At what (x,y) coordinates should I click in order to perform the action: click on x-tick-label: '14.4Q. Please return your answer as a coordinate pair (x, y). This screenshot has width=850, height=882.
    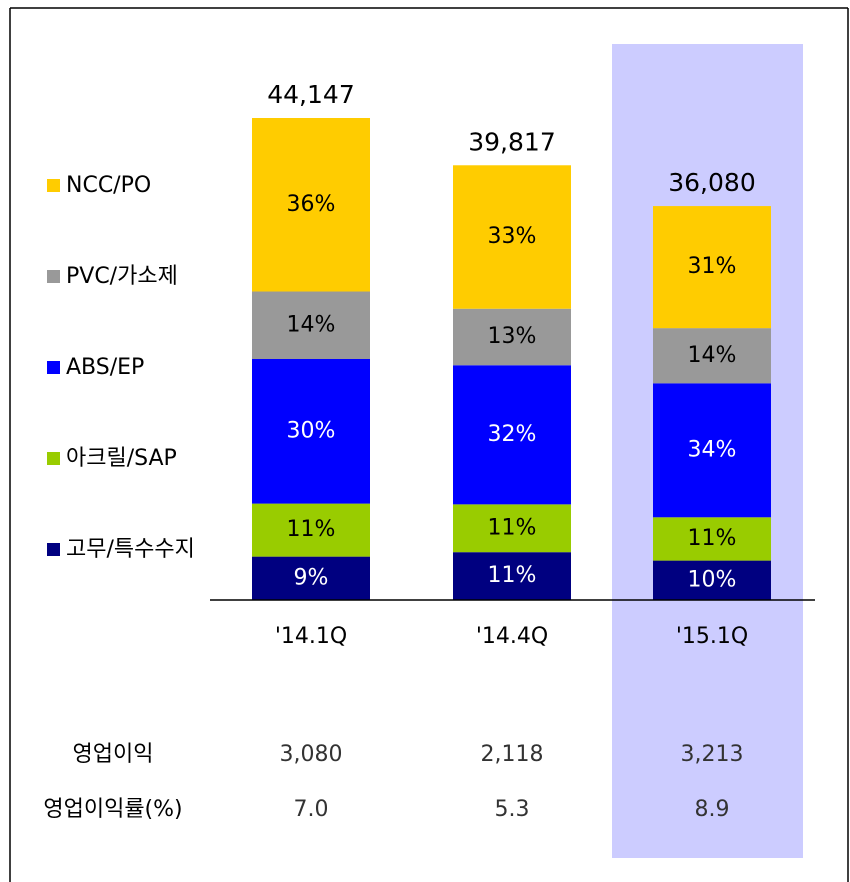
    Looking at the image, I should click on (512, 636).